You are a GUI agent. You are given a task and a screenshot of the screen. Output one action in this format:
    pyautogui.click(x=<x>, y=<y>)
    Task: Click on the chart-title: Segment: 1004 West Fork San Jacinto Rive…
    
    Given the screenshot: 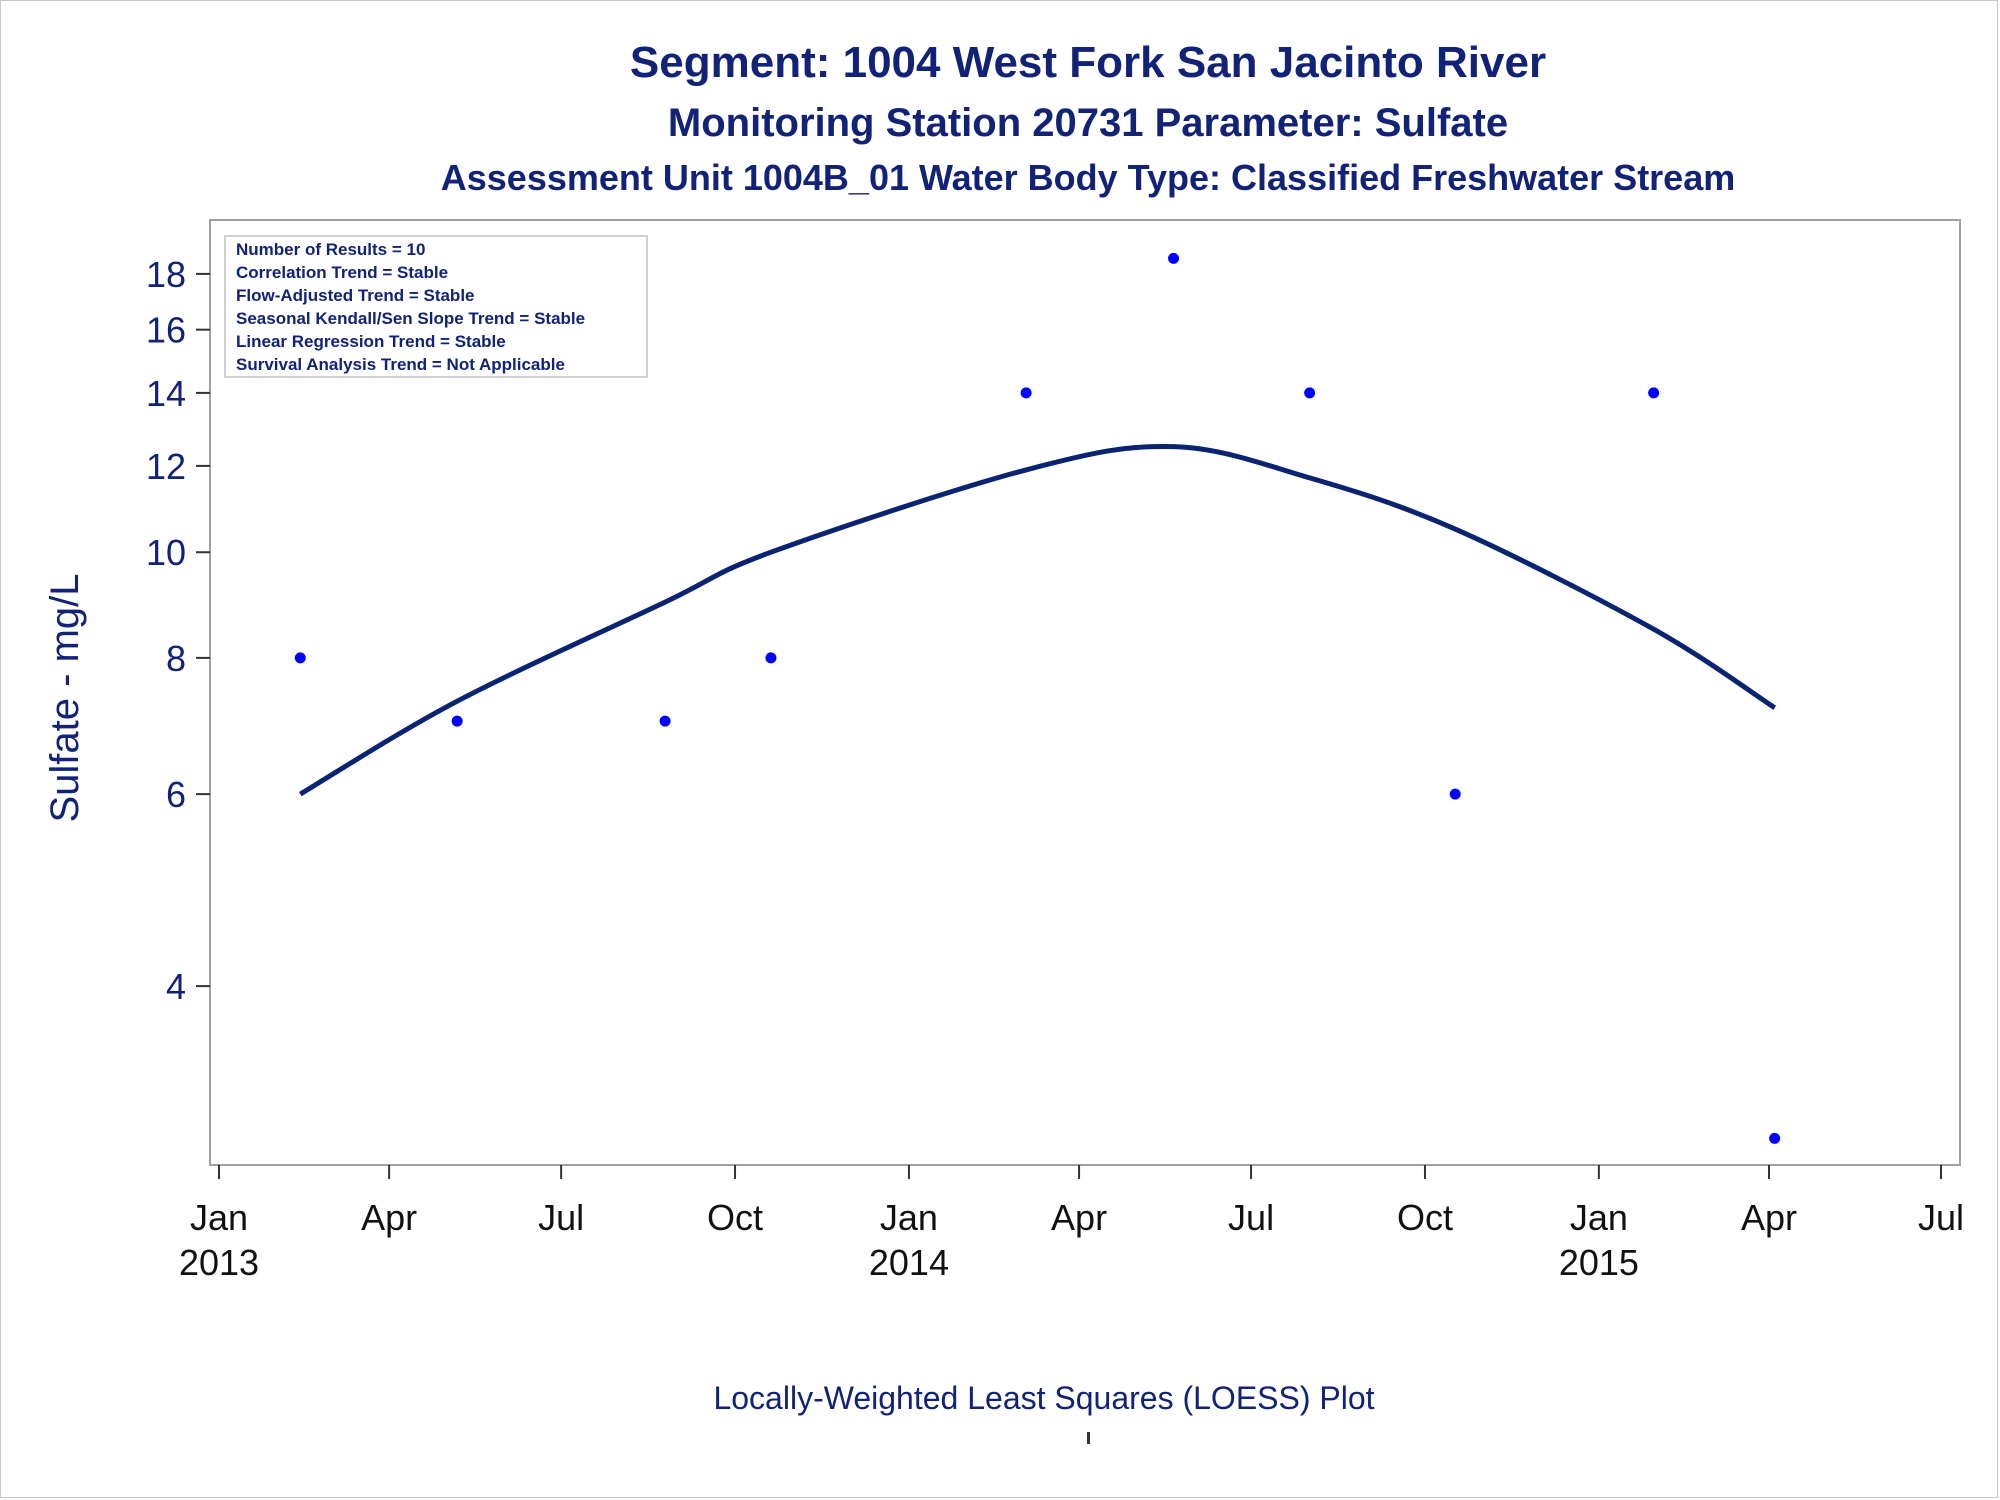 What is the action you would take?
    pyautogui.click(x=1088, y=62)
    